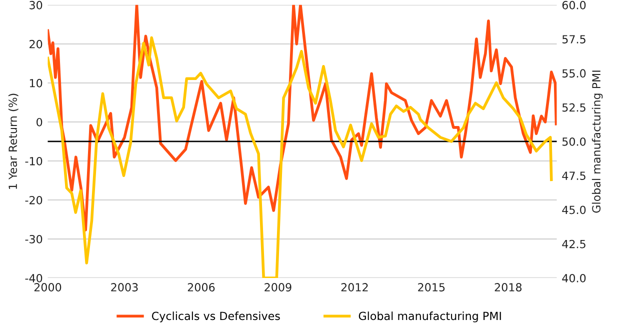  I want to click on y-tick-label: -40, so click(33, 278).